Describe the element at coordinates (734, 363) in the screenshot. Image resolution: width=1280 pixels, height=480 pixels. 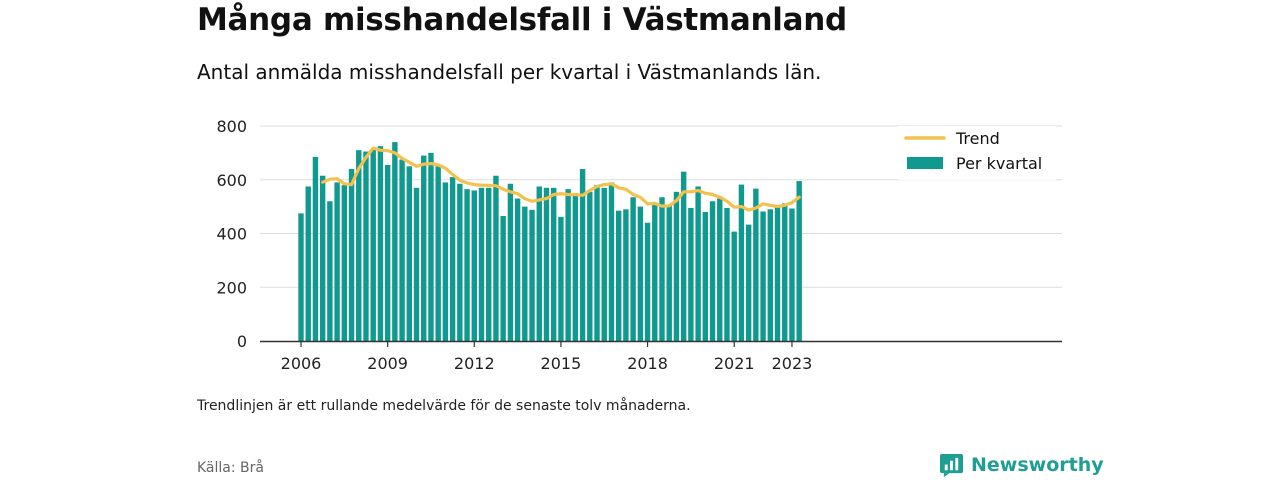
I see `x-tick-label: 2021` at that location.